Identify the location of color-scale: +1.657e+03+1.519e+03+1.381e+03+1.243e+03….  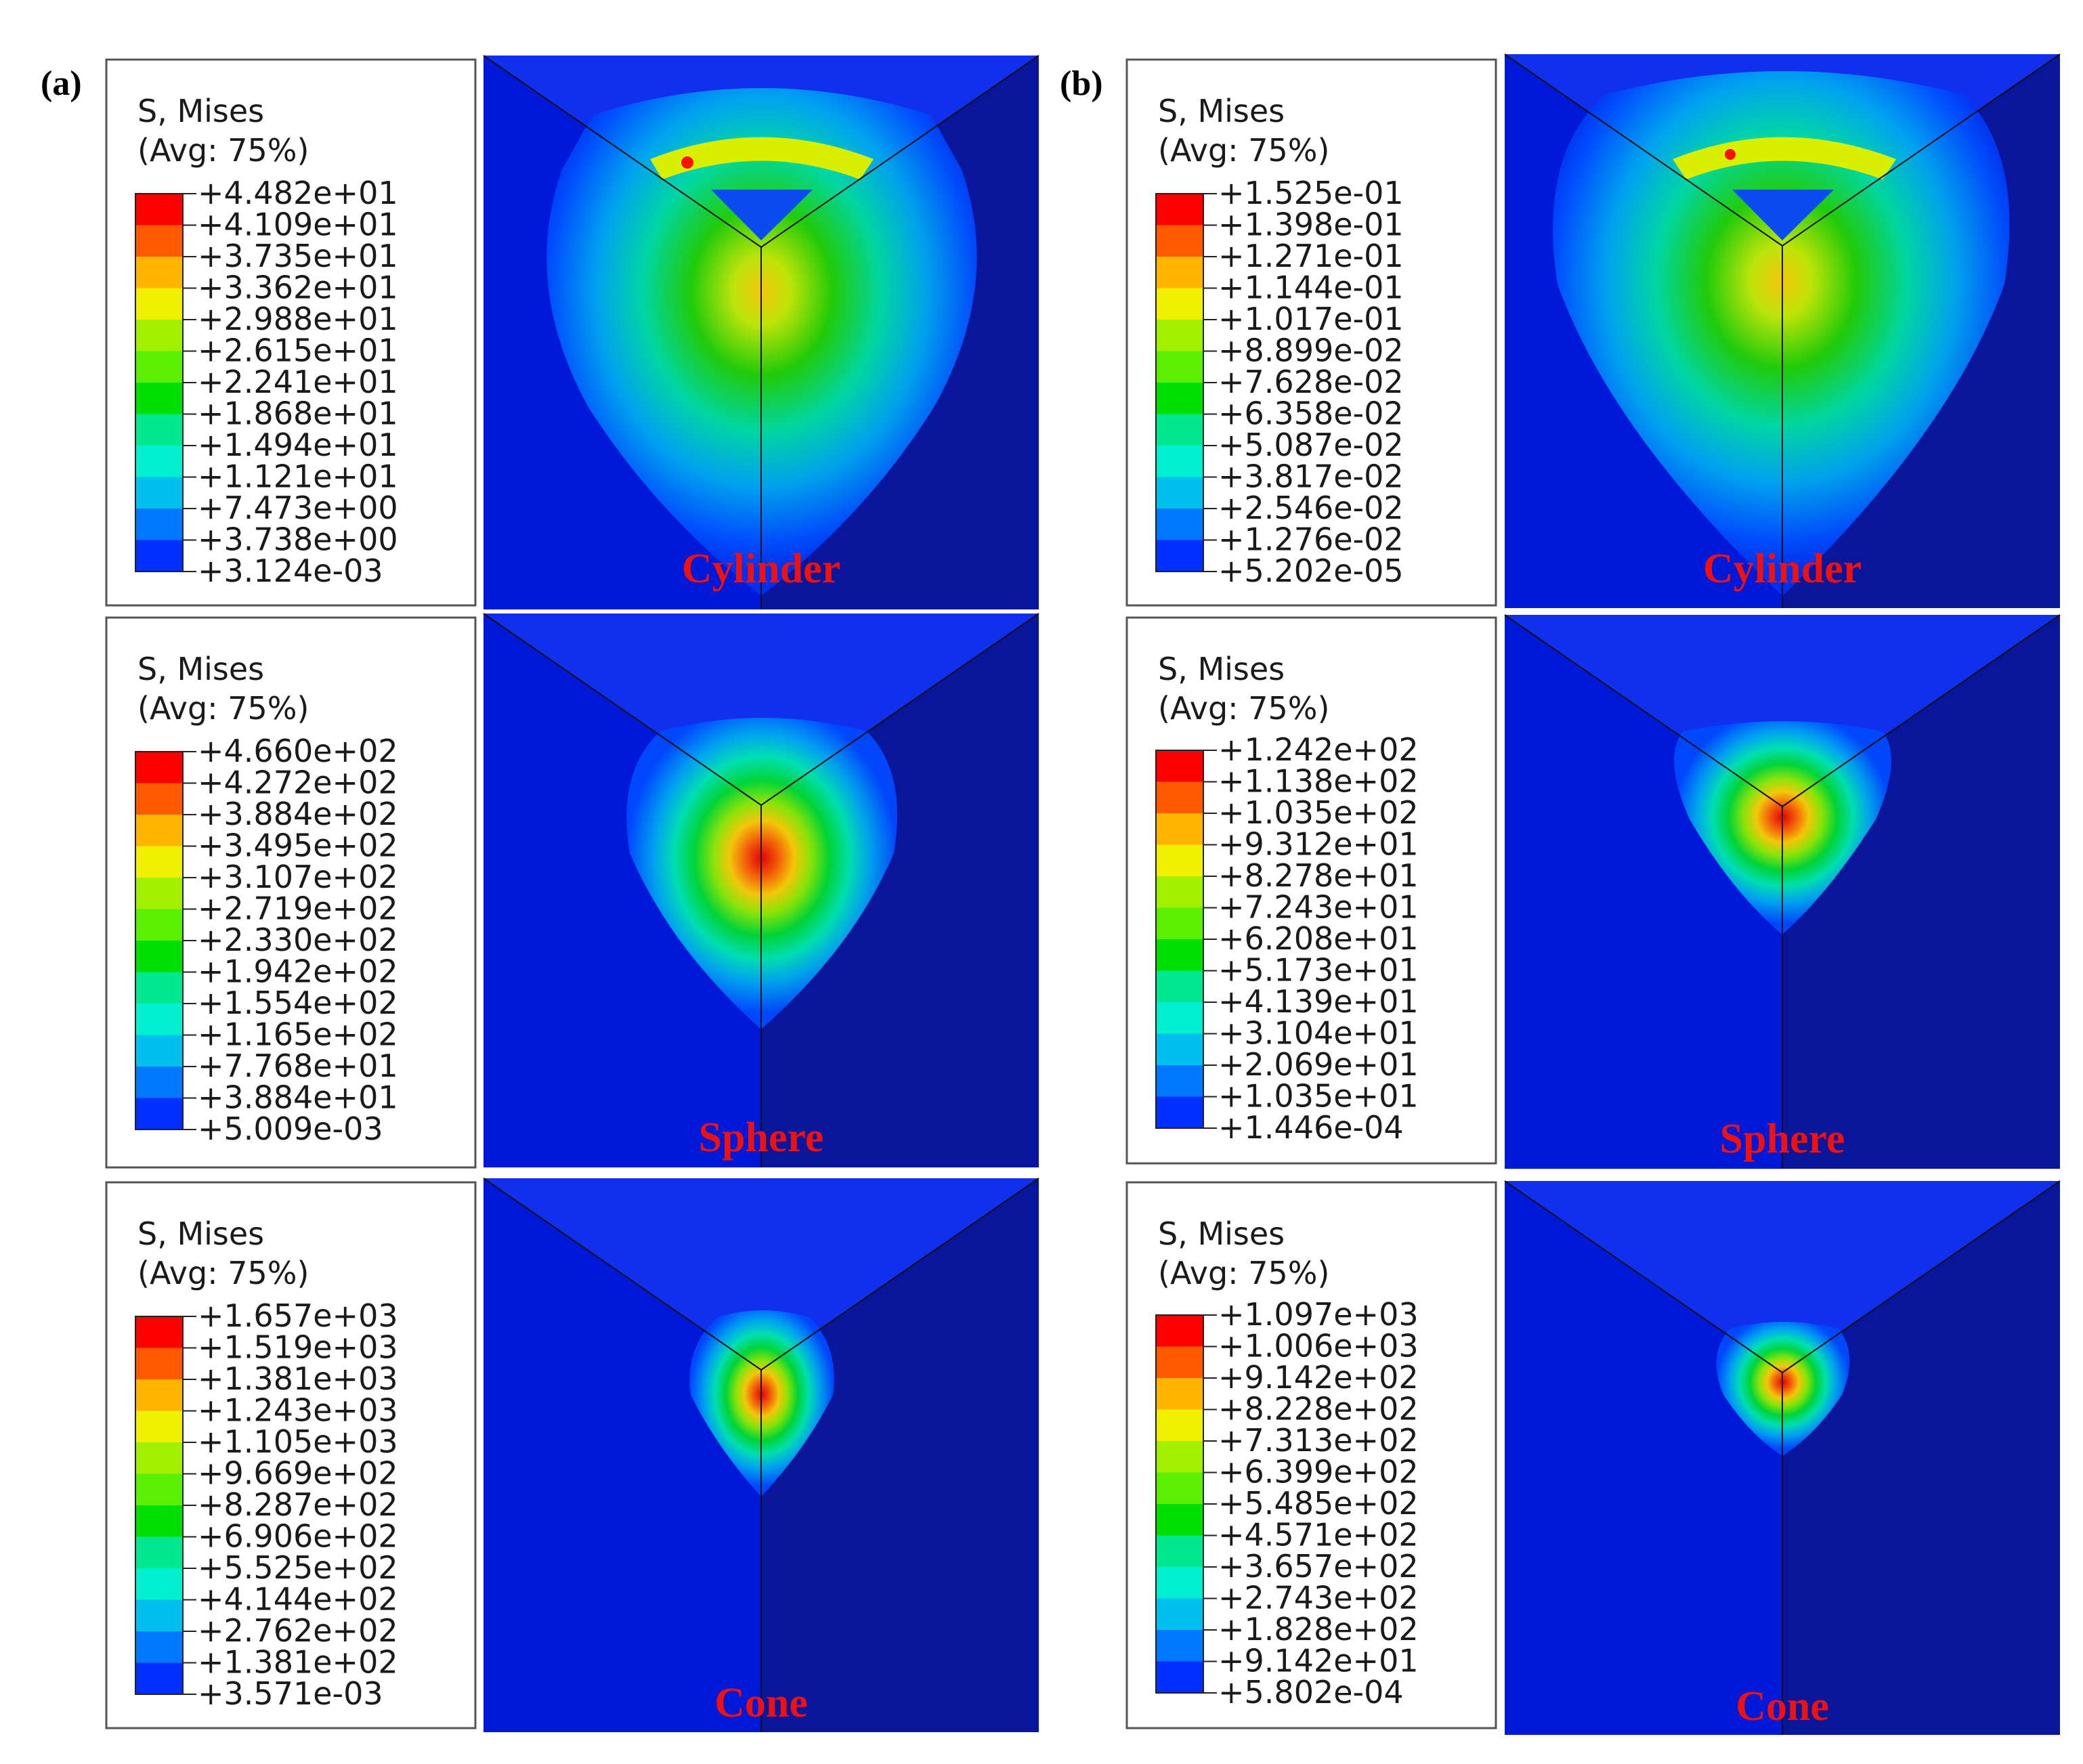
(266, 1504).